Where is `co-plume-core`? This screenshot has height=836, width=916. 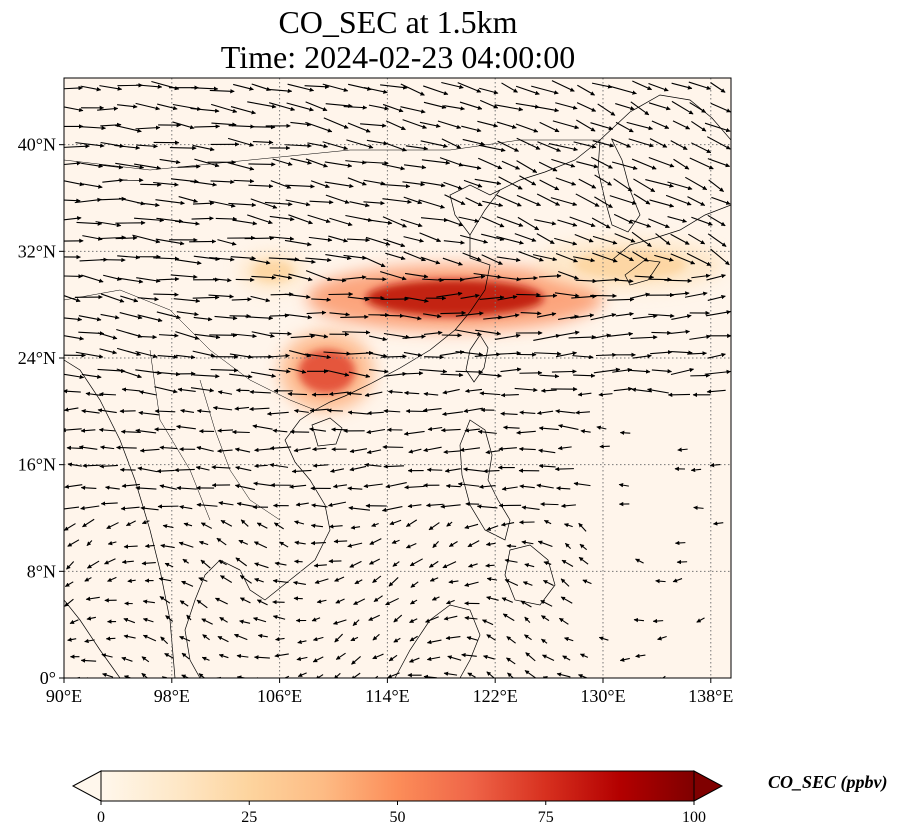
co-plume-core is located at coordinates (454, 298).